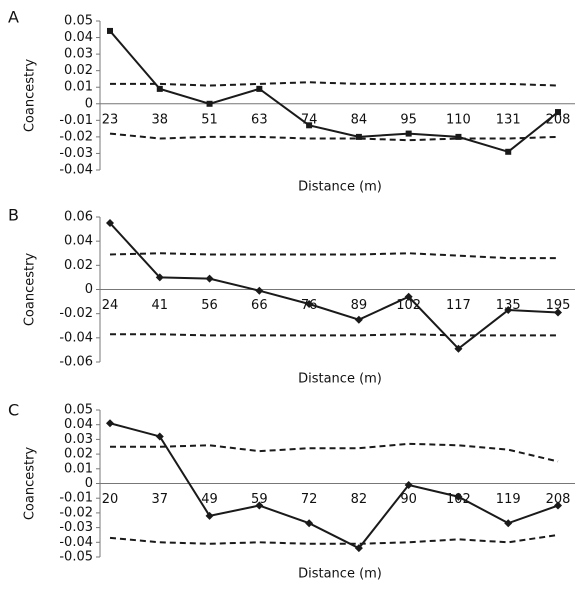  What do you see at coordinates (160, 499) in the screenshot?
I see `x-tick-label: 37` at bounding box center [160, 499].